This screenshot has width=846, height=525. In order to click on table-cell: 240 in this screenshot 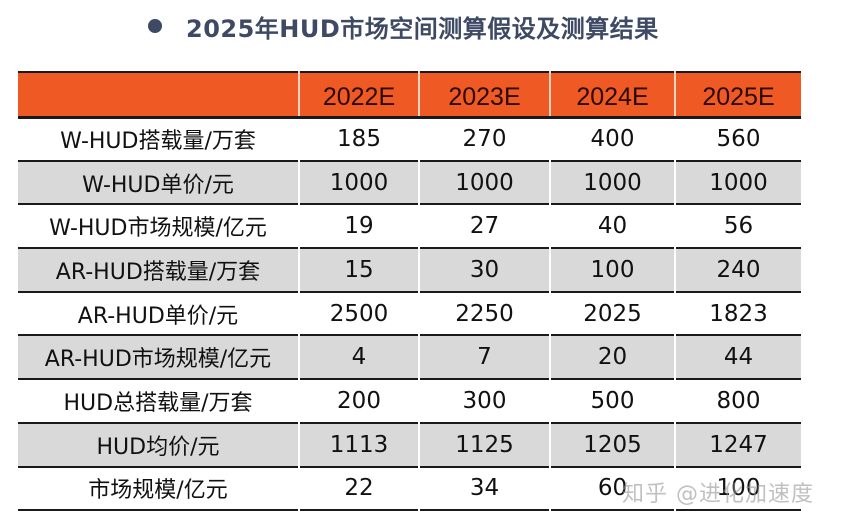, I will do `click(737, 270)`.